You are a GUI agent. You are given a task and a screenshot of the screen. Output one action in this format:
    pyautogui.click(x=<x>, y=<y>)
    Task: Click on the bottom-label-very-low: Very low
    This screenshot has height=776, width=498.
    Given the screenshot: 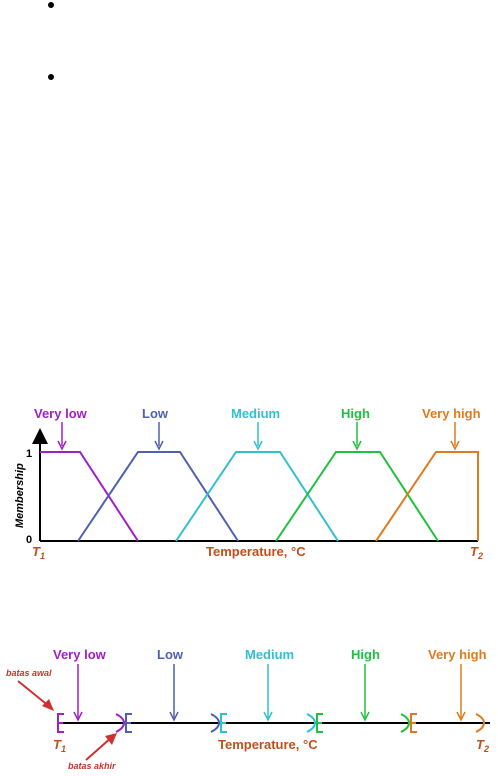 What is the action you would take?
    pyautogui.click(x=80, y=654)
    